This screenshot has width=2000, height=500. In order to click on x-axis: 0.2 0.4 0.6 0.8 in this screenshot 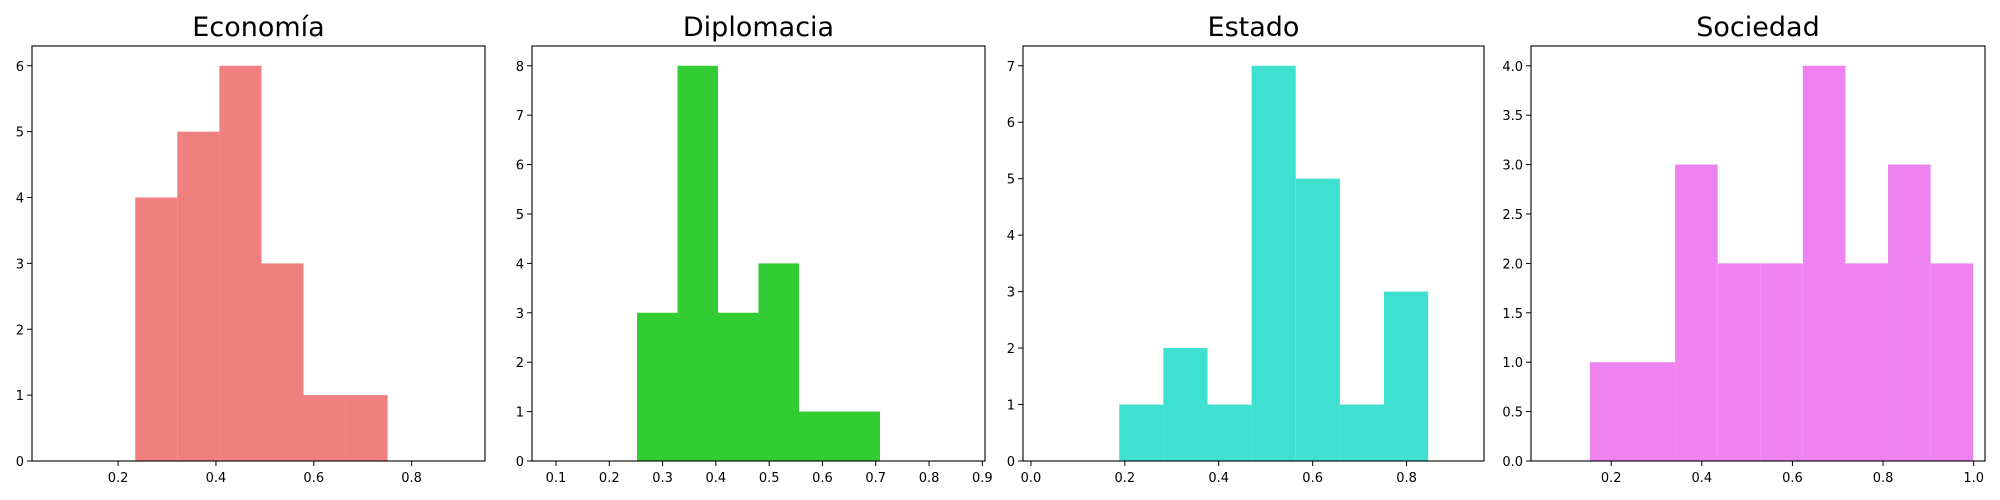, I will do `click(265, 473)`.